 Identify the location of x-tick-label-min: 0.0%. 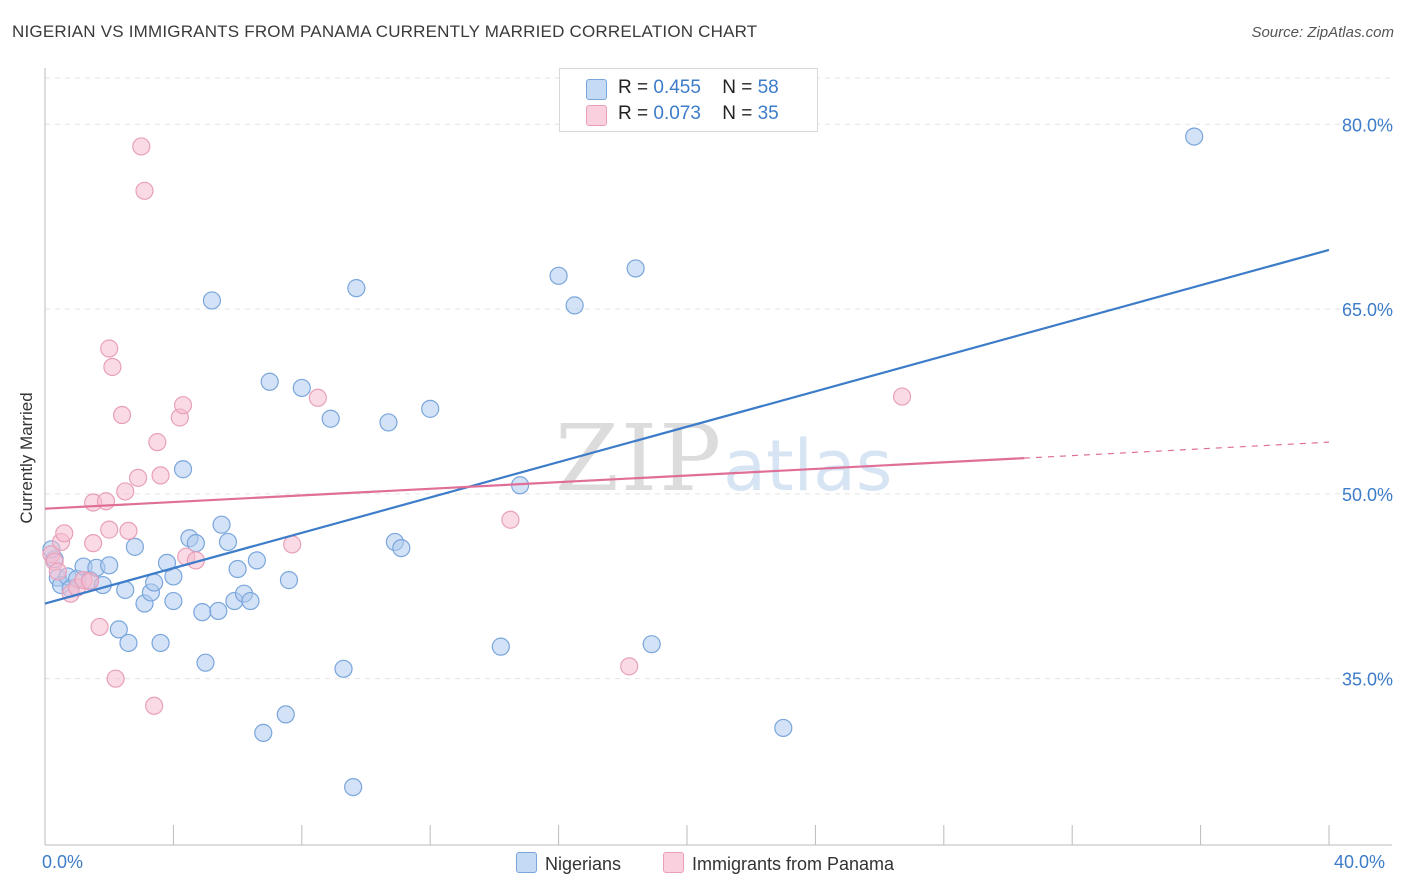
(63, 862).